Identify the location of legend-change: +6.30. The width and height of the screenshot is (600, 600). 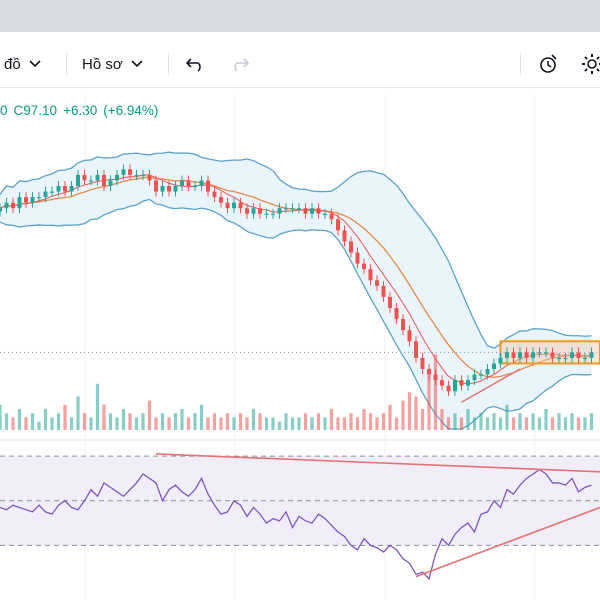
(80, 110).